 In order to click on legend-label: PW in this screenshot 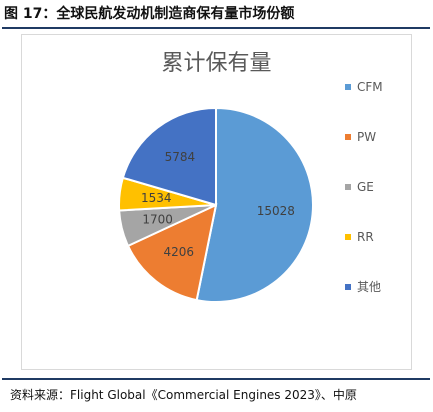, I will do `click(367, 137)`.